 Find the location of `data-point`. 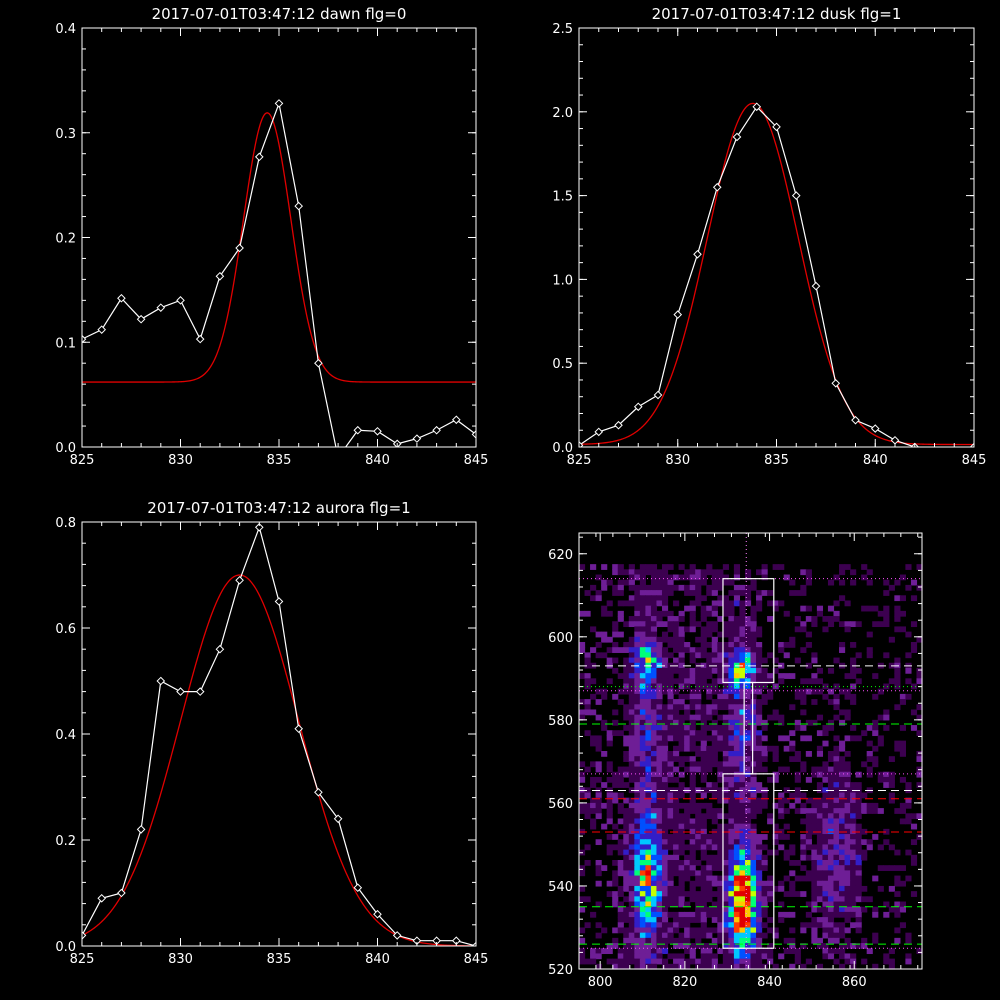

data-point is located at coordinates (161, 307).